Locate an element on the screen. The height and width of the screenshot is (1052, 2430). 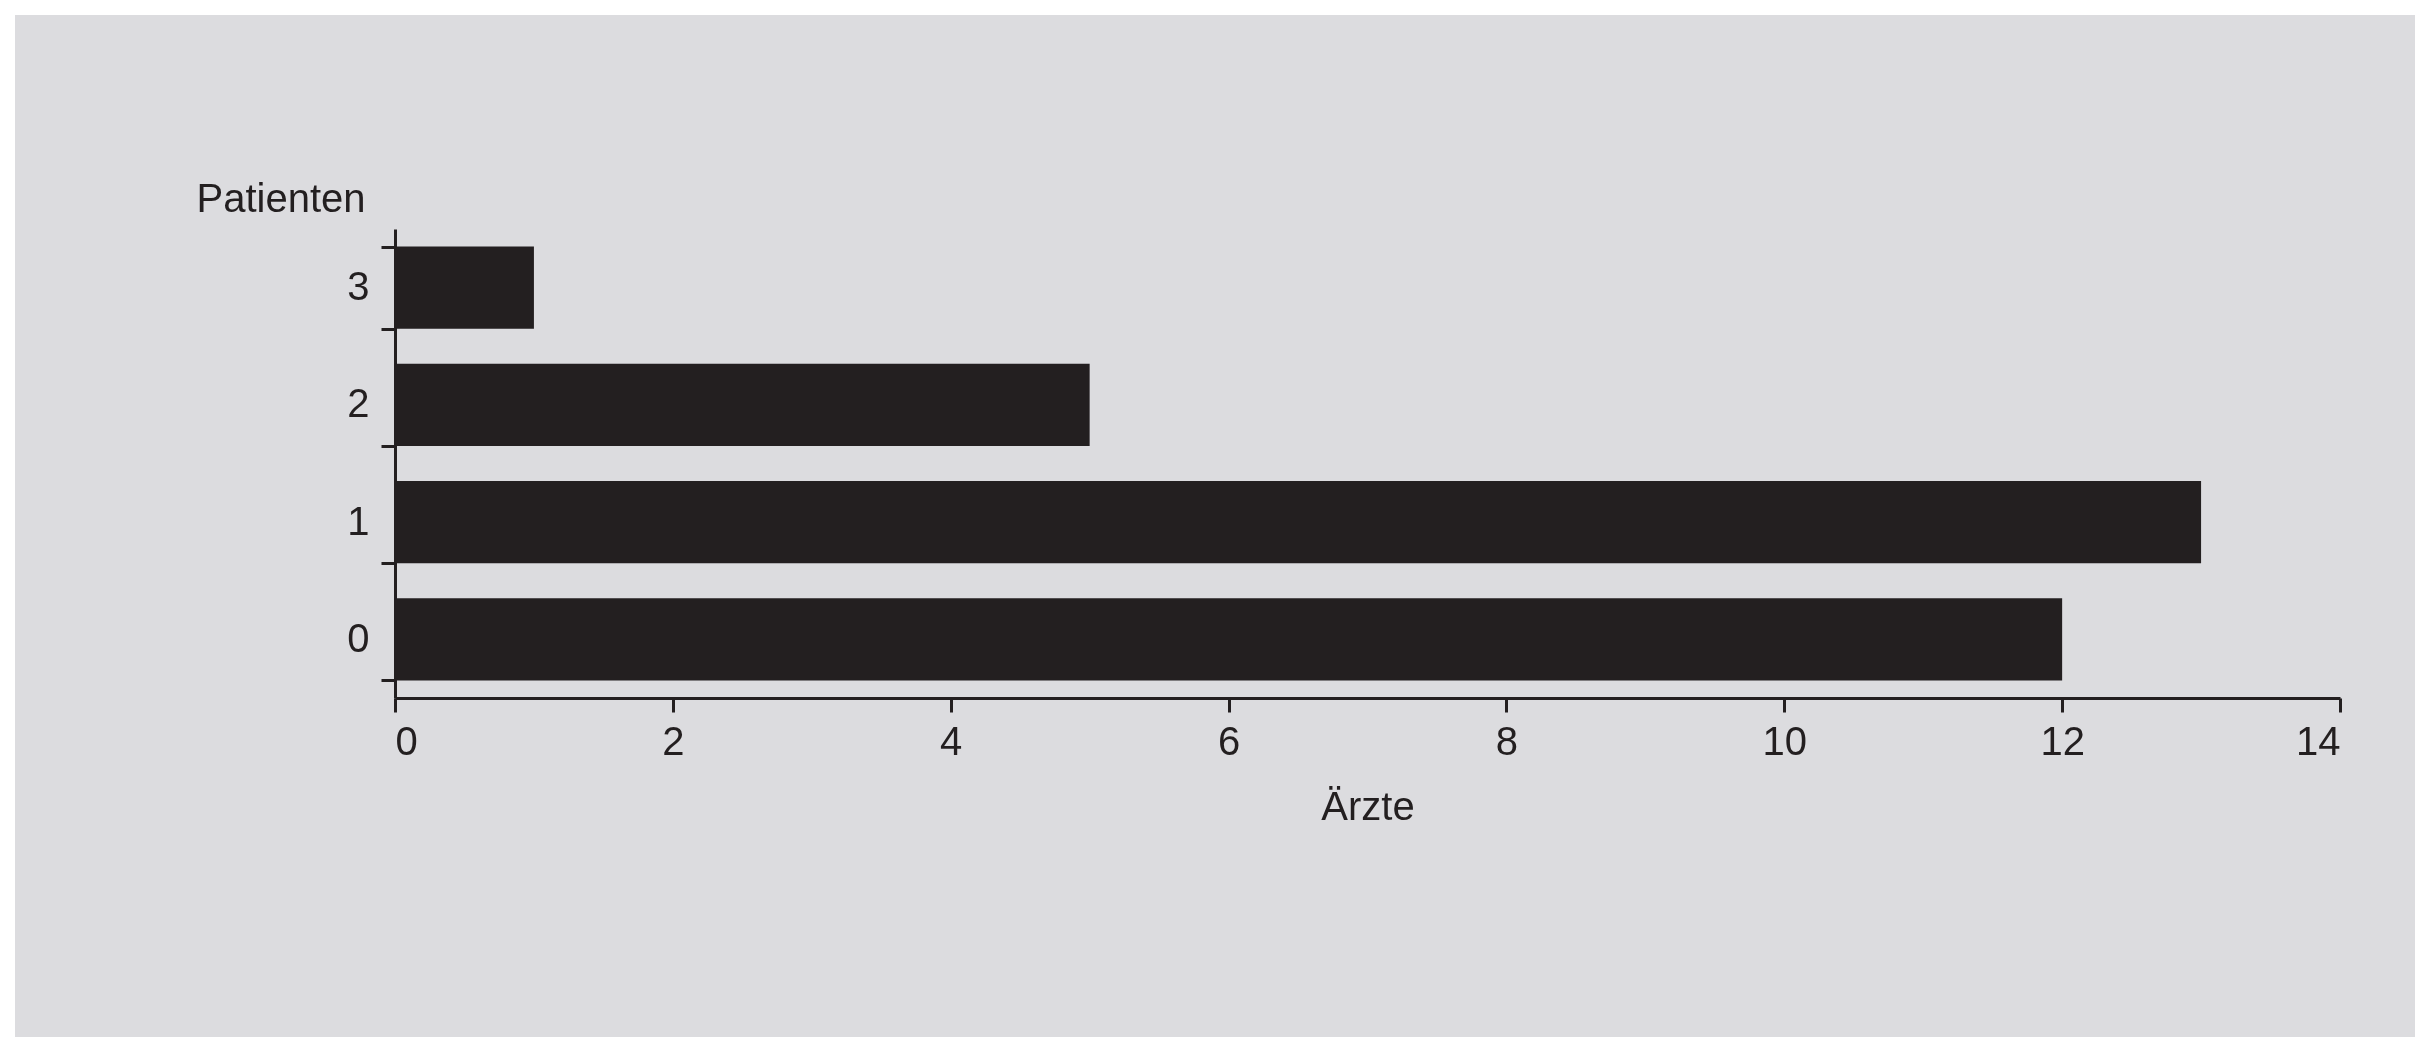
y-tick-label: 0 is located at coordinates (358, 637).